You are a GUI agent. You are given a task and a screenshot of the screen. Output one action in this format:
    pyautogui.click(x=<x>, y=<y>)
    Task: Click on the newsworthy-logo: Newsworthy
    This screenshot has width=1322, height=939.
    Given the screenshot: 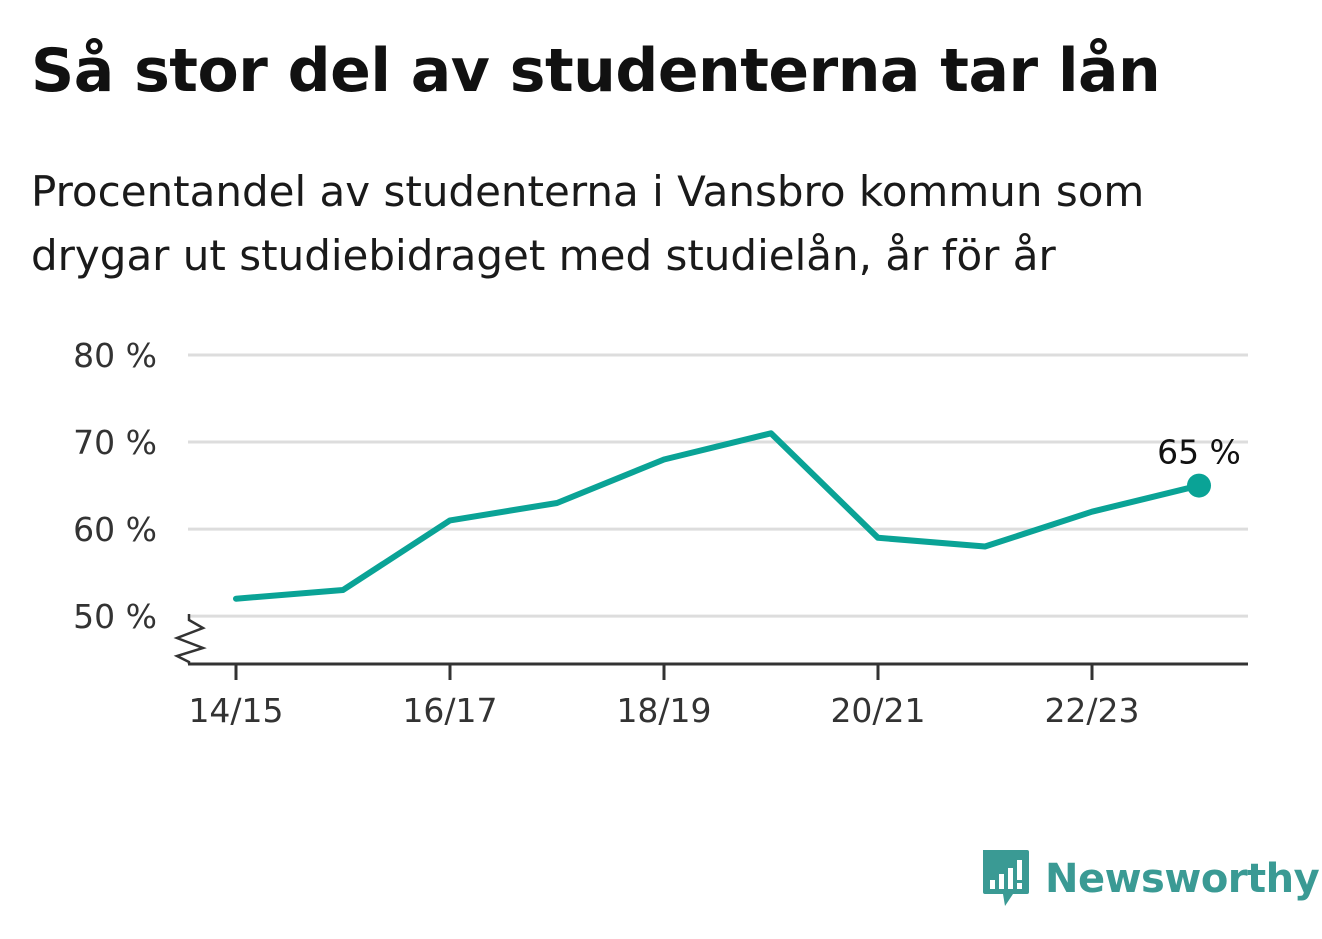 What is the action you would take?
    pyautogui.click(x=1150, y=879)
    